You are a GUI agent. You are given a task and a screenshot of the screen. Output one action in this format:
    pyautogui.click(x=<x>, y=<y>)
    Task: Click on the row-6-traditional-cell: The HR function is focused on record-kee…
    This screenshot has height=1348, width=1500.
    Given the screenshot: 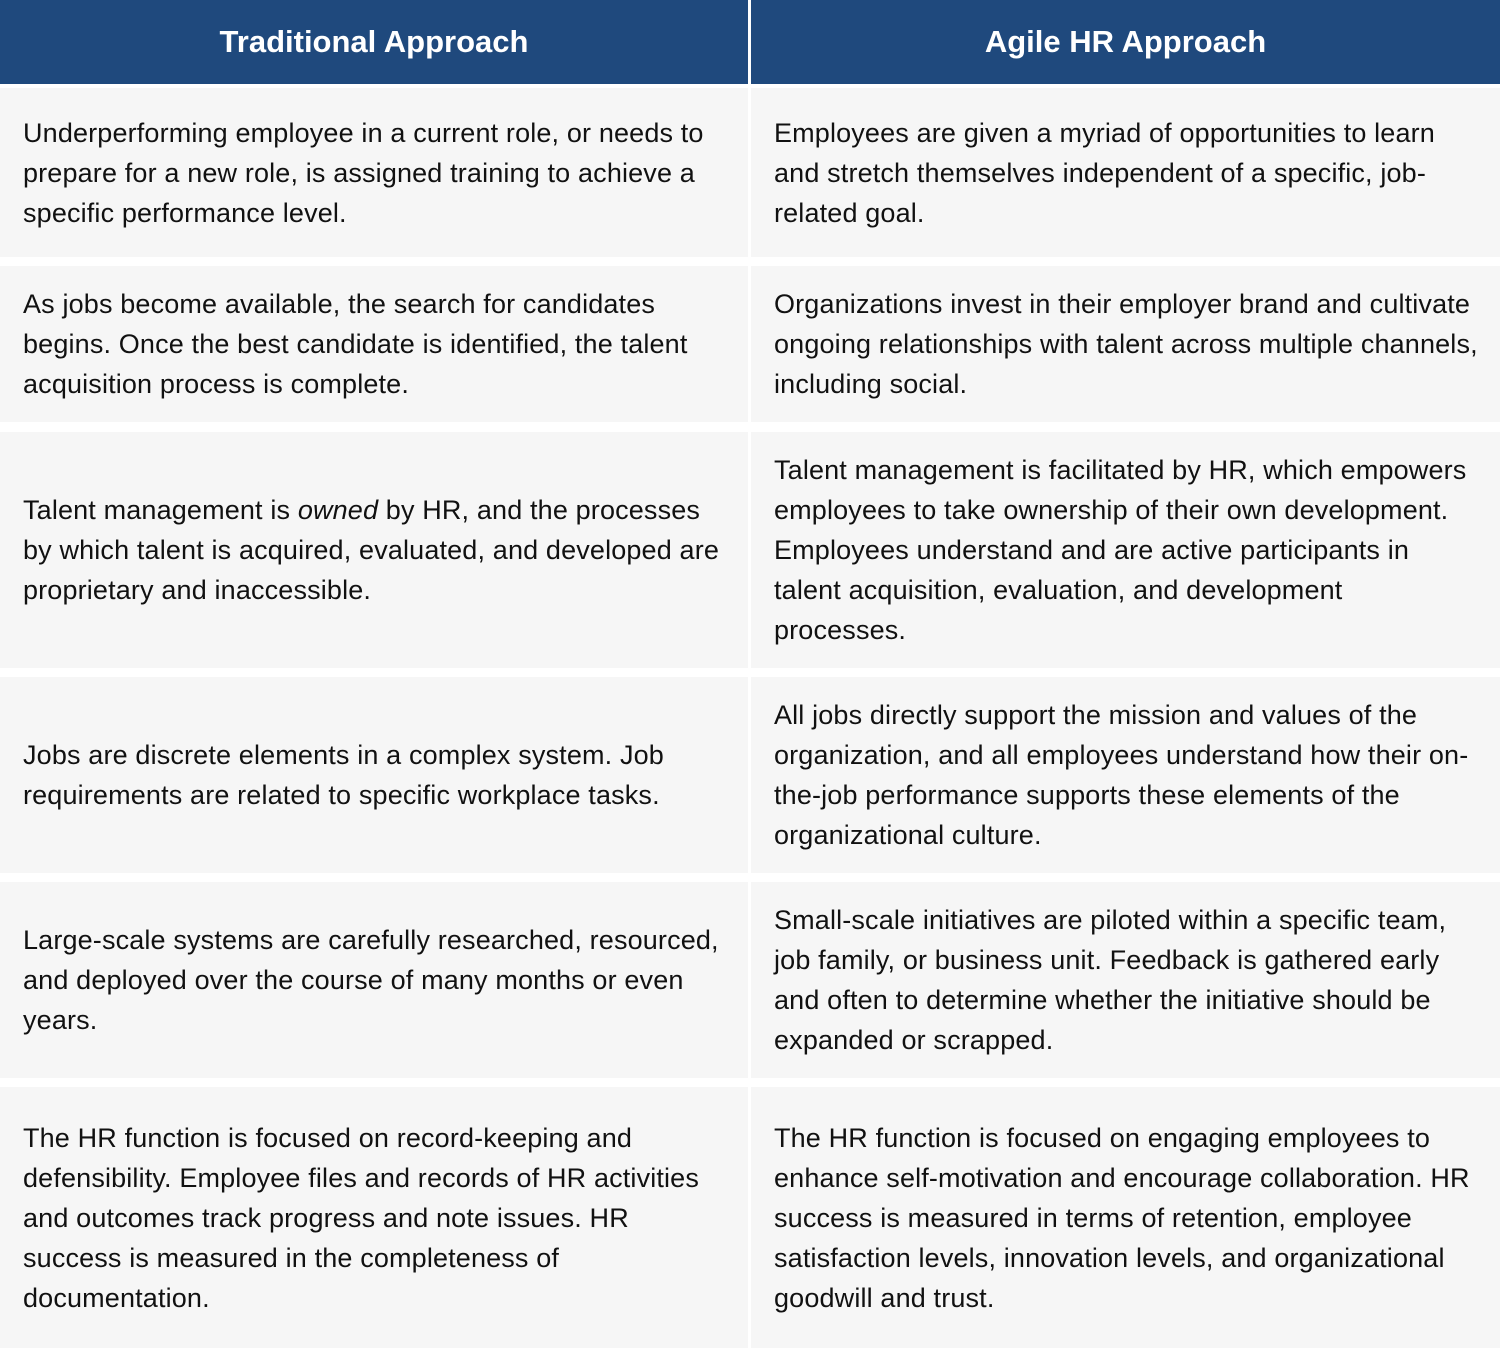 What is the action you would take?
    pyautogui.click(x=374, y=1217)
    